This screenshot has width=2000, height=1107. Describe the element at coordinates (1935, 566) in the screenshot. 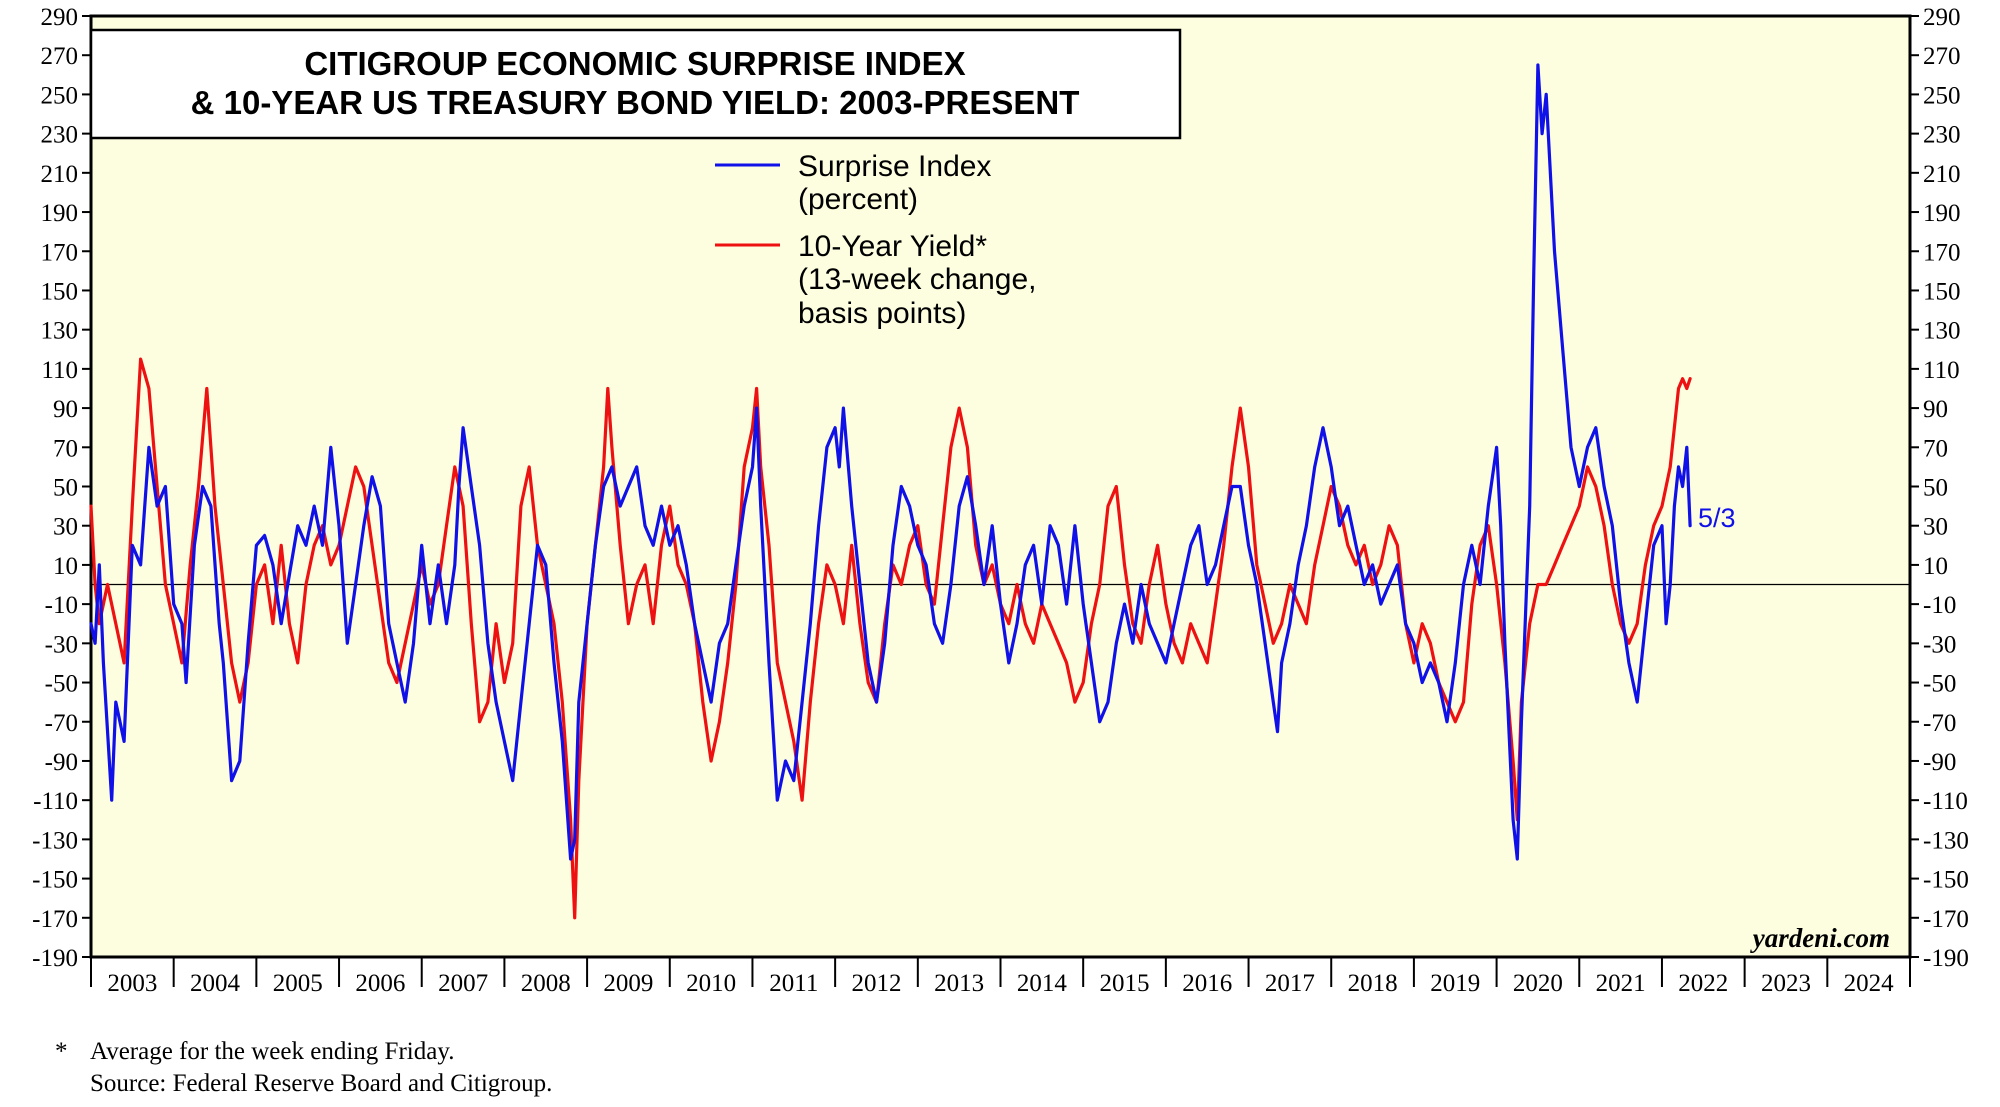

I see `y-tick-label-right: 10` at that location.